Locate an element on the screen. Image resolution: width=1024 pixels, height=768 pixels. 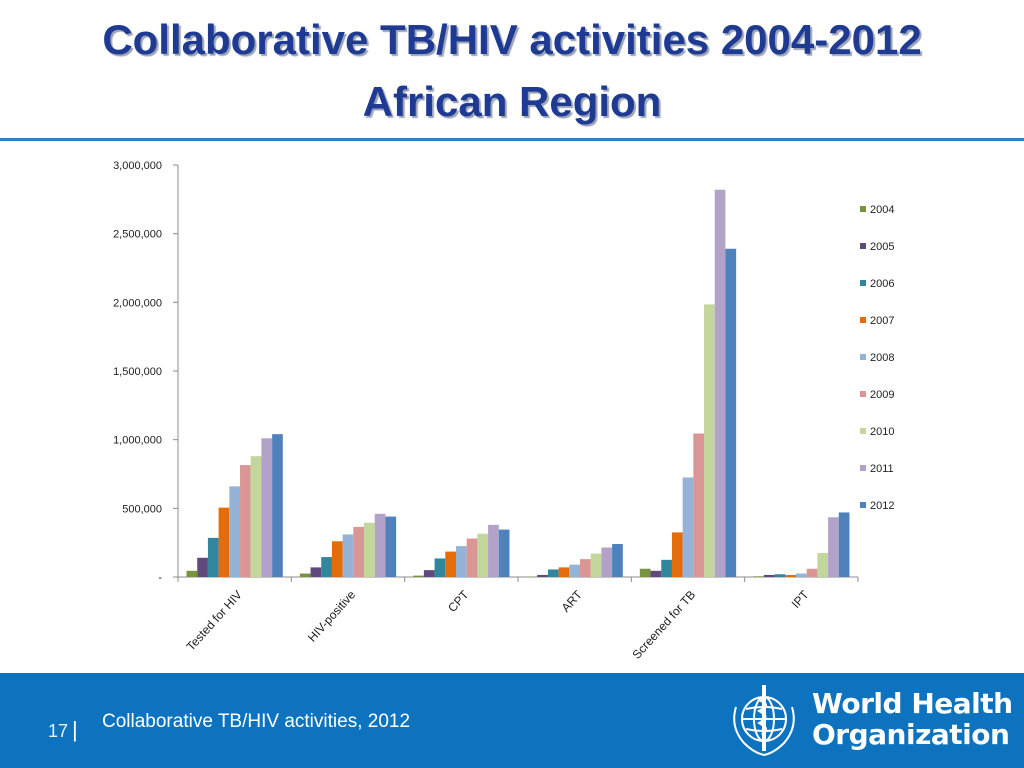
legend-label: 2006 is located at coordinates (882, 284).